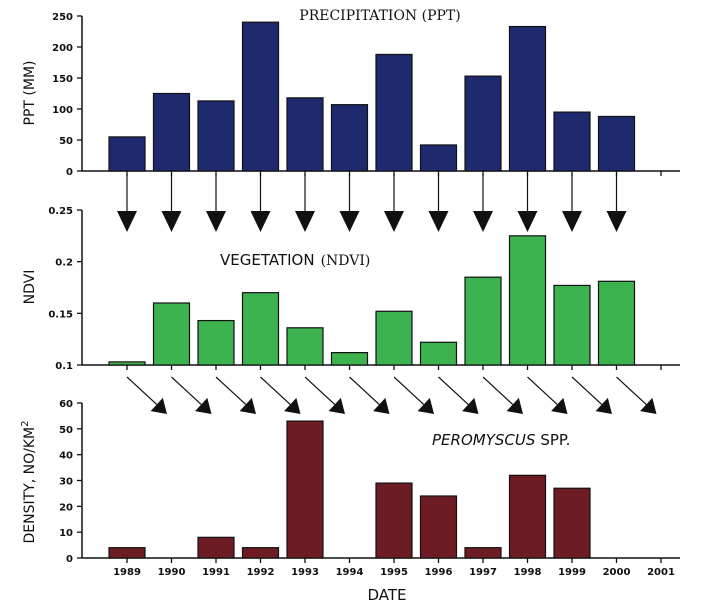  What do you see at coordinates (62, 48) in the screenshot?
I see `y-tick-label: 200` at bounding box center [62, 48].